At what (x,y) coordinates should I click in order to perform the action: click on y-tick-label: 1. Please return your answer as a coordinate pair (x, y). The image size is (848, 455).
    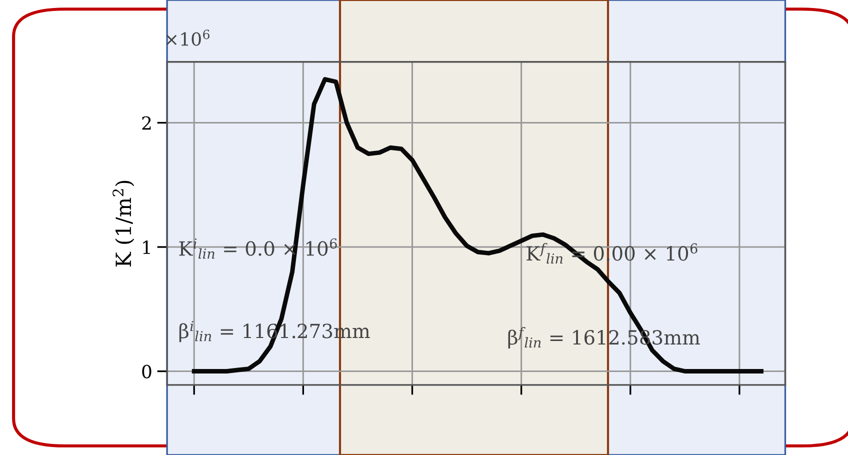
    Looking at the image, I should click on (146, 247).